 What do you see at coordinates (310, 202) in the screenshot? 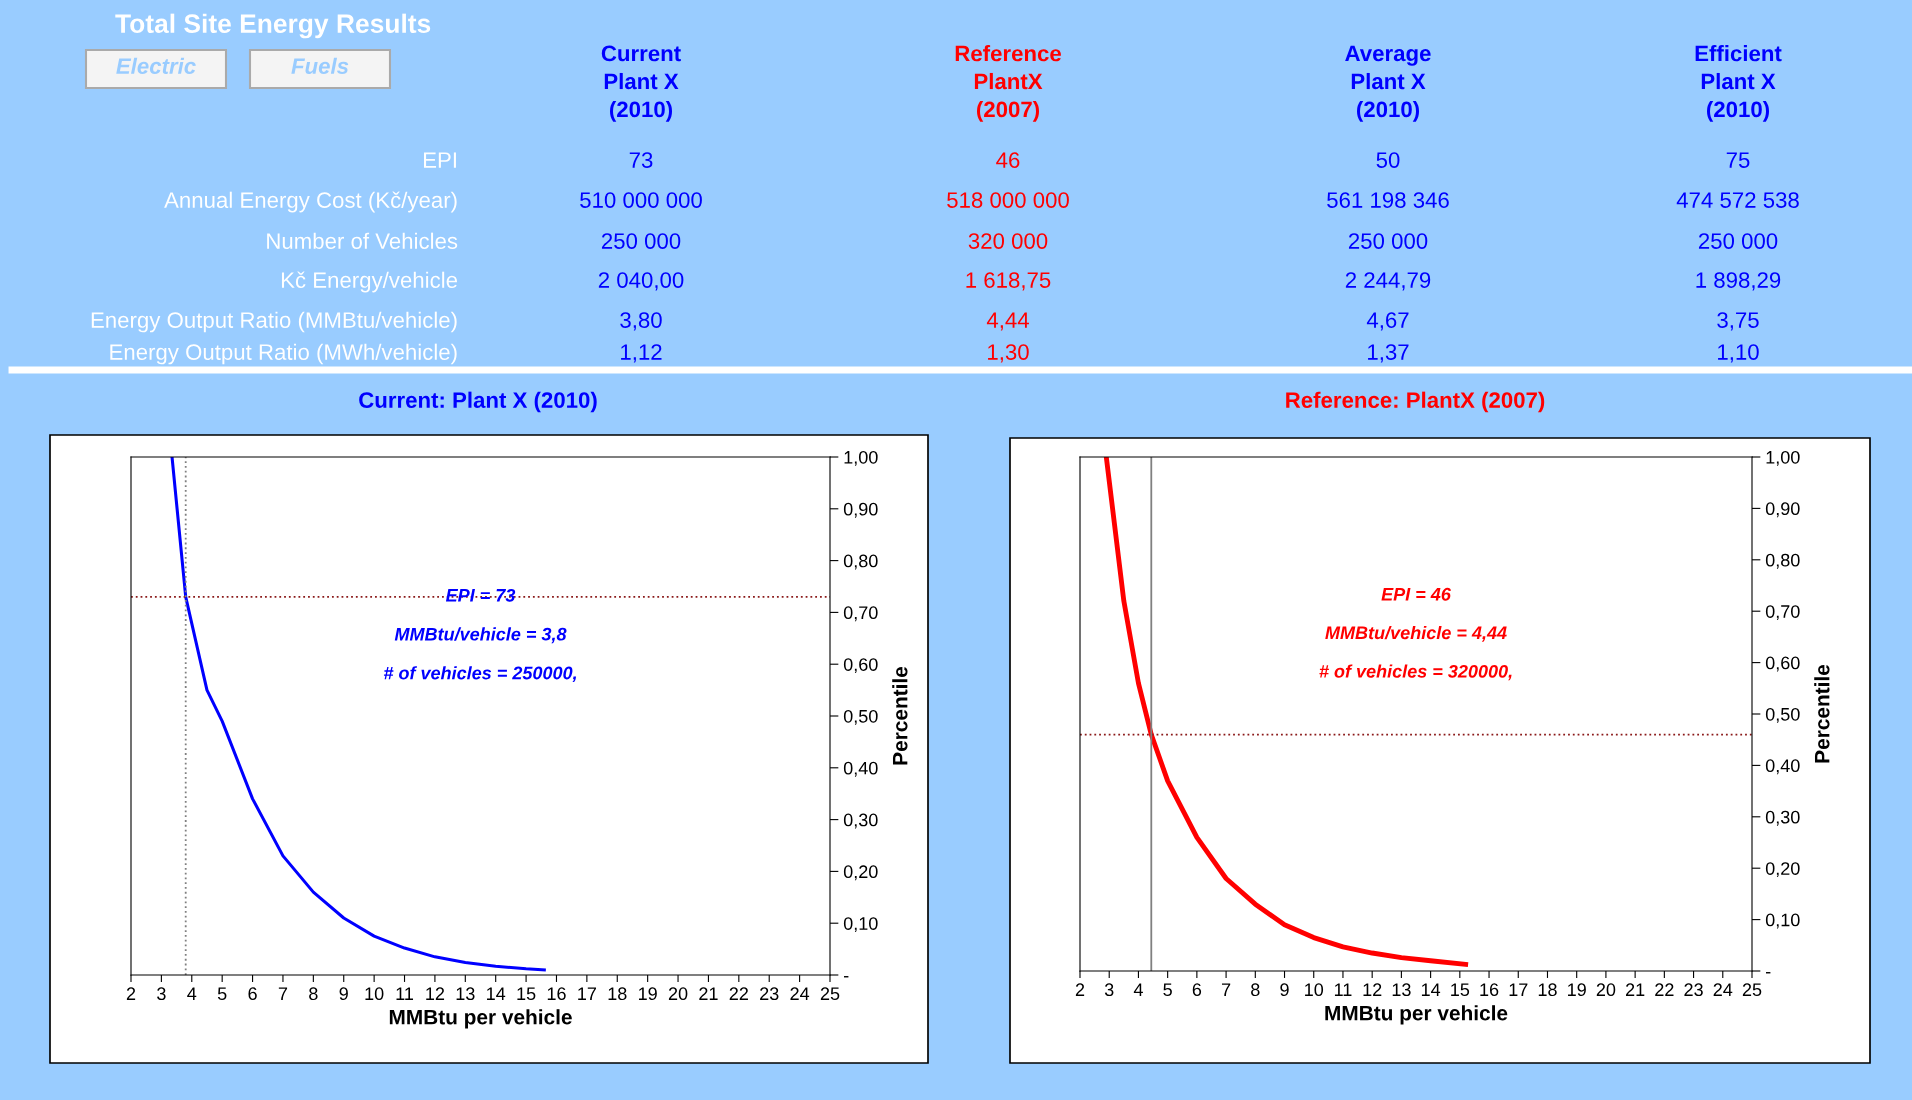
I see `category-label: Annual Energy Cost (Kč/year)` at bounding box center [310, 202].